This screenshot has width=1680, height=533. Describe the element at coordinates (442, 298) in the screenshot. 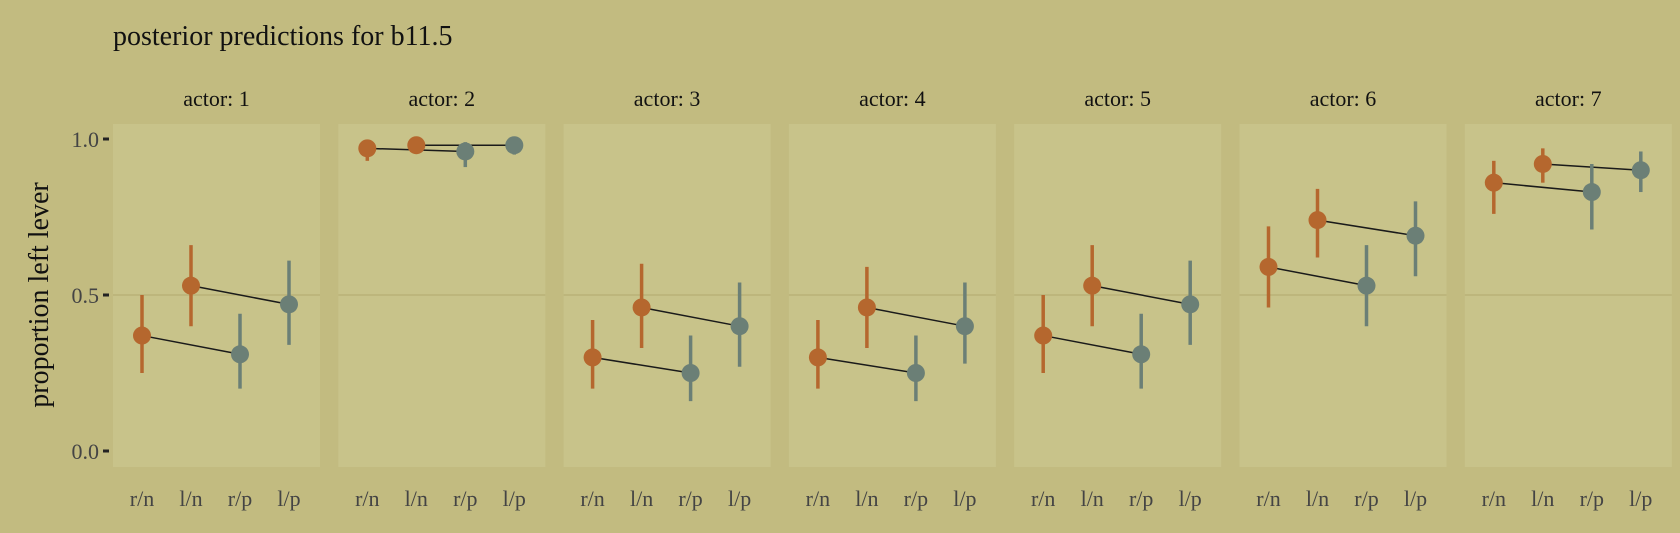

I see `panel-actor-2: actor: 2 r/n l/n r/p l/p` at that location.